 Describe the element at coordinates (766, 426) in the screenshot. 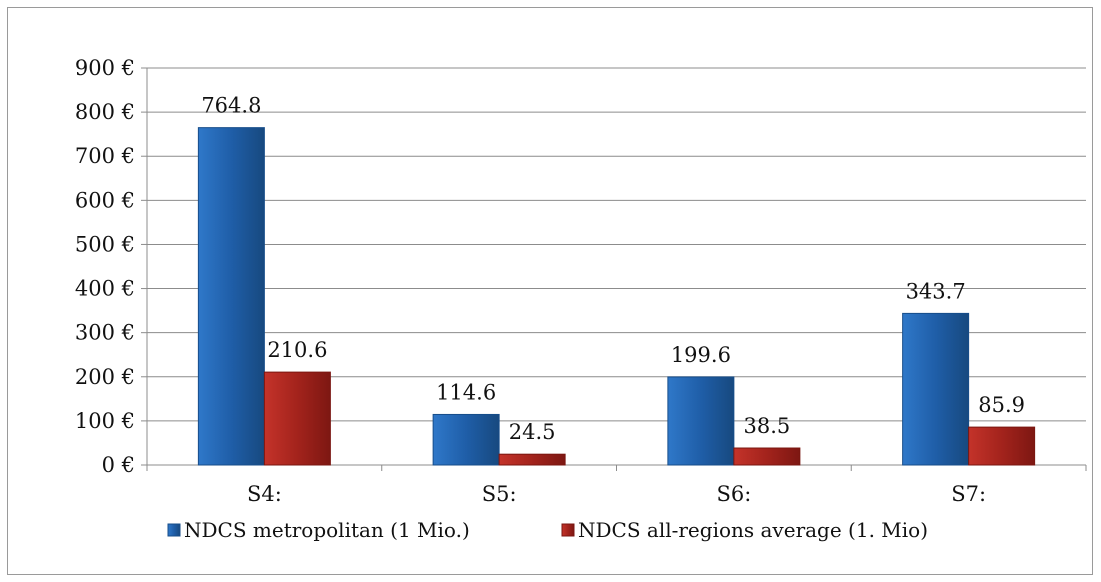

I see `data-label: 38.5` at that location.